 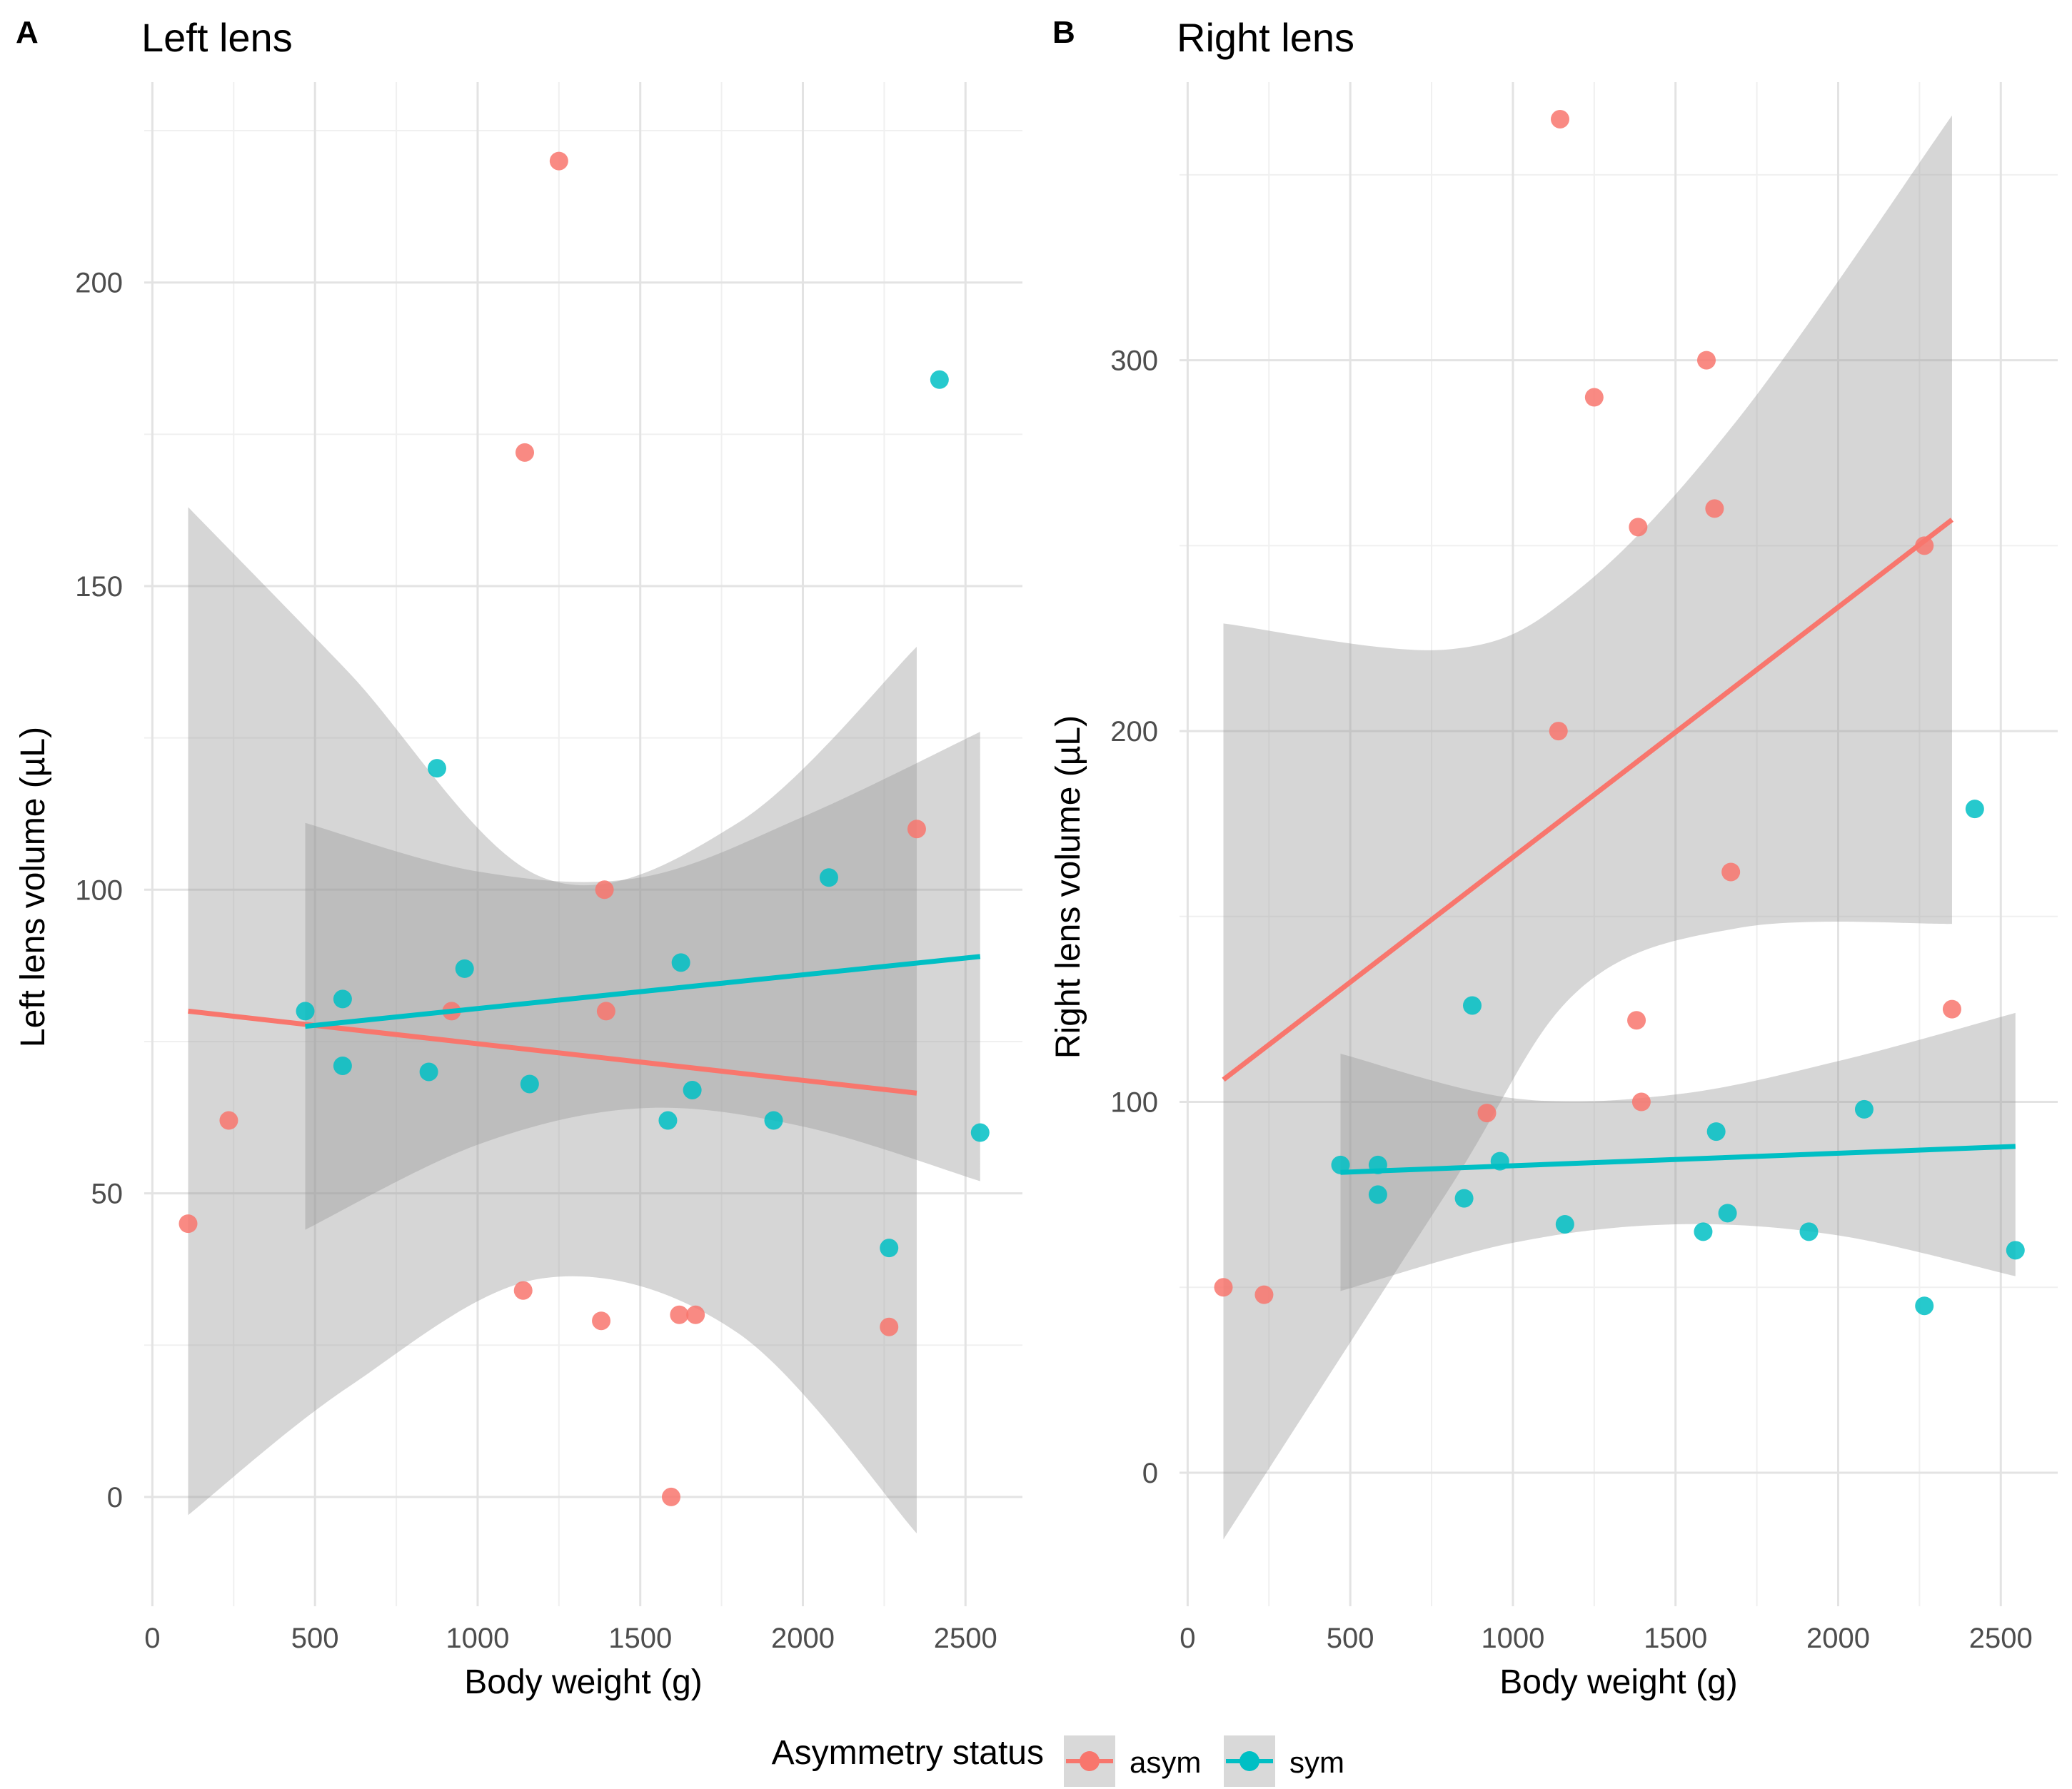 I want to click on y-tick-label: 150, so click(x=99, y=587).